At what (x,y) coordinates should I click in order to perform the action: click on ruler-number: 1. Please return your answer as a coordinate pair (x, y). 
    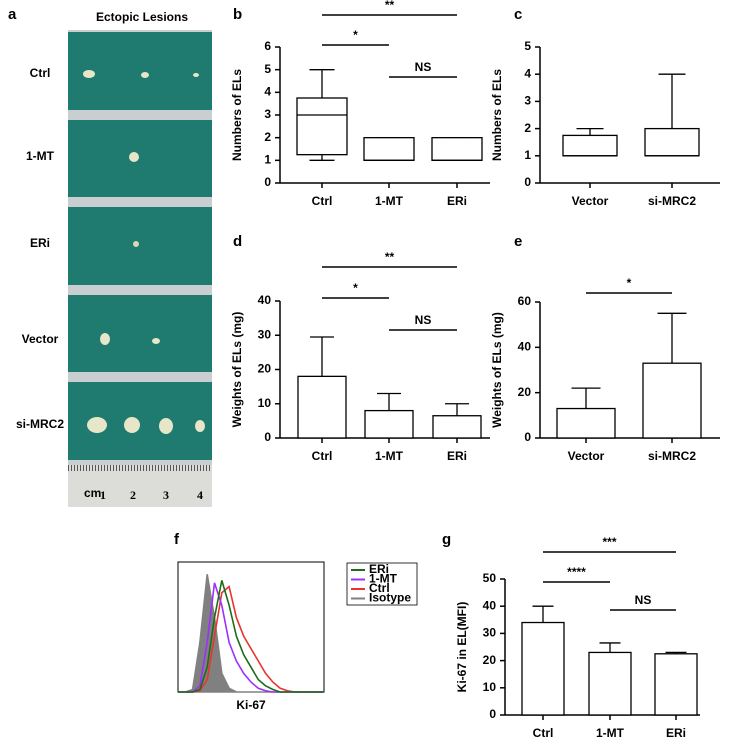
    Looking at the image, I should click on (103, 495).